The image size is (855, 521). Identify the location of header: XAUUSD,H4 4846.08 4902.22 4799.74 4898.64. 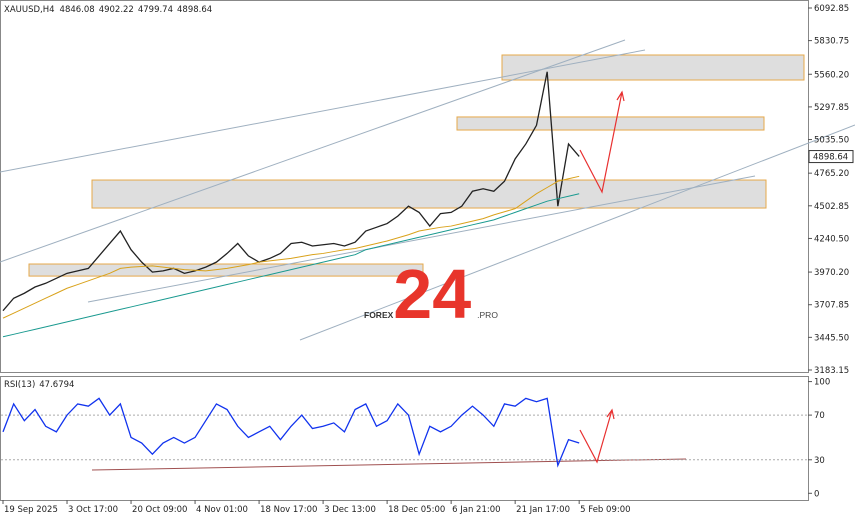
(108, 10).